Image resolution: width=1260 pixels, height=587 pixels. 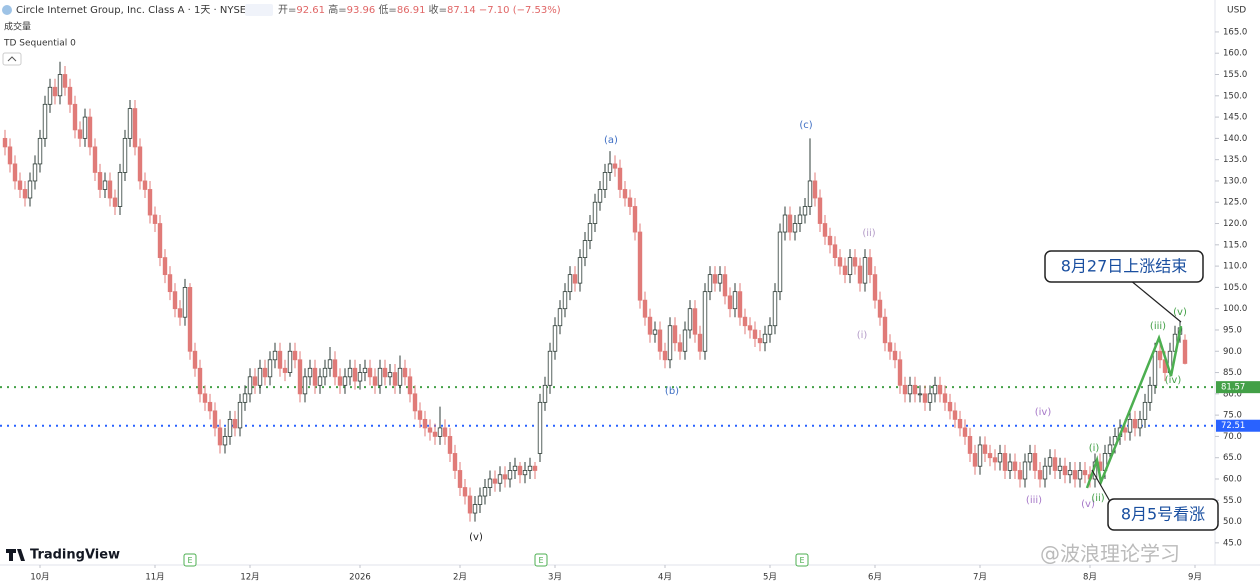 I want to click on y-tick-label: 125.0, so click(x=1235, y=203).